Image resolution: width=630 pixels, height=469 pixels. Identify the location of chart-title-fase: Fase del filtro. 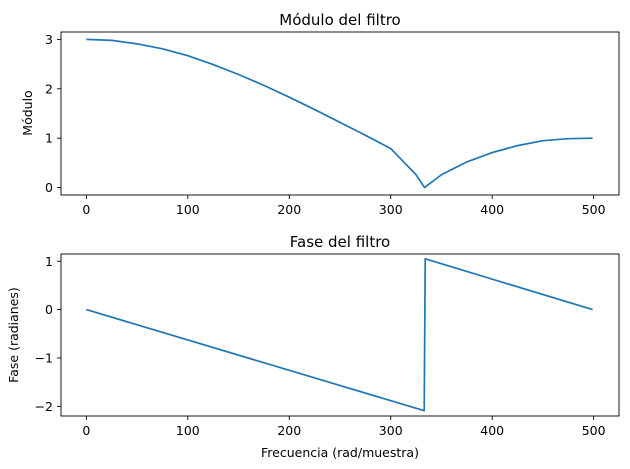
(340, 242).